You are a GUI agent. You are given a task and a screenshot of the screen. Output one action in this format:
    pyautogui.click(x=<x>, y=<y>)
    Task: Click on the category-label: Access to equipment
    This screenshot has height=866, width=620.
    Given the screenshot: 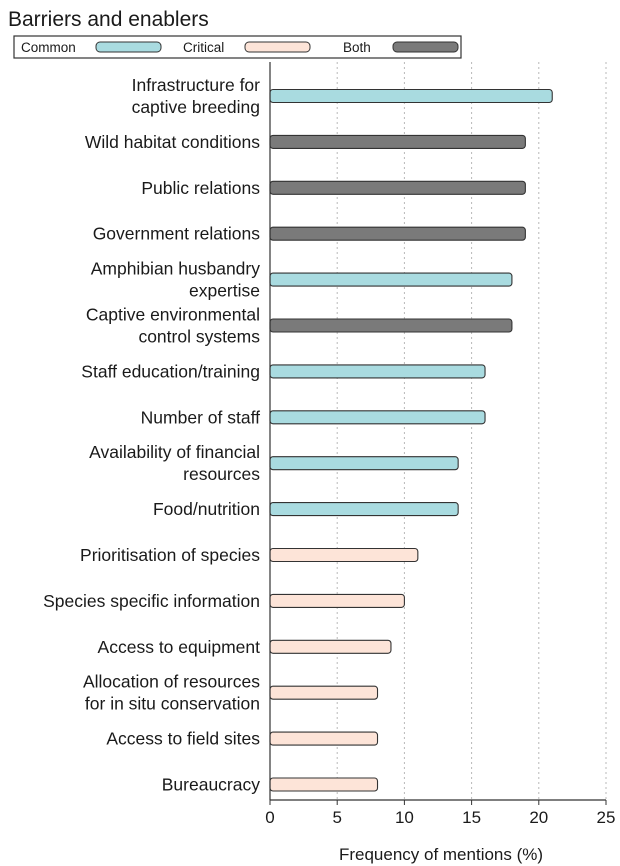 What is the action you would take?
    pyautogui.click(x=179, y=647)
    